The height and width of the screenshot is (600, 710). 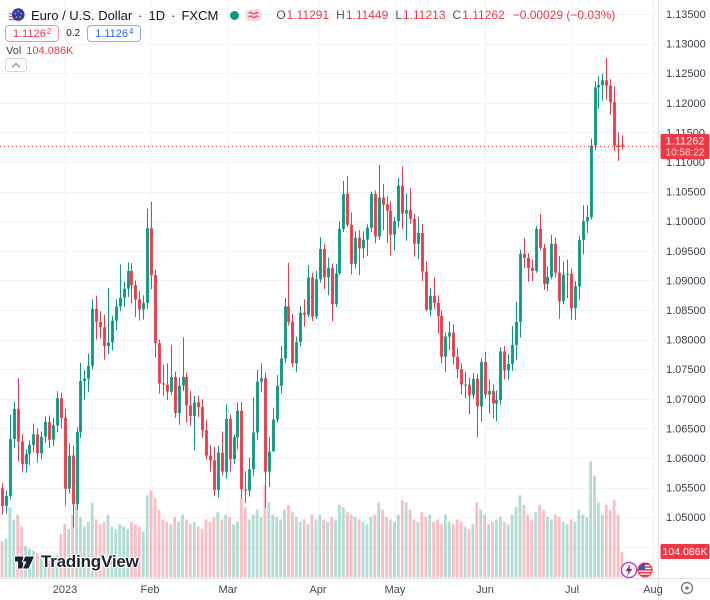 I want to click on time-label: Mar, so click(x=228, y=590).